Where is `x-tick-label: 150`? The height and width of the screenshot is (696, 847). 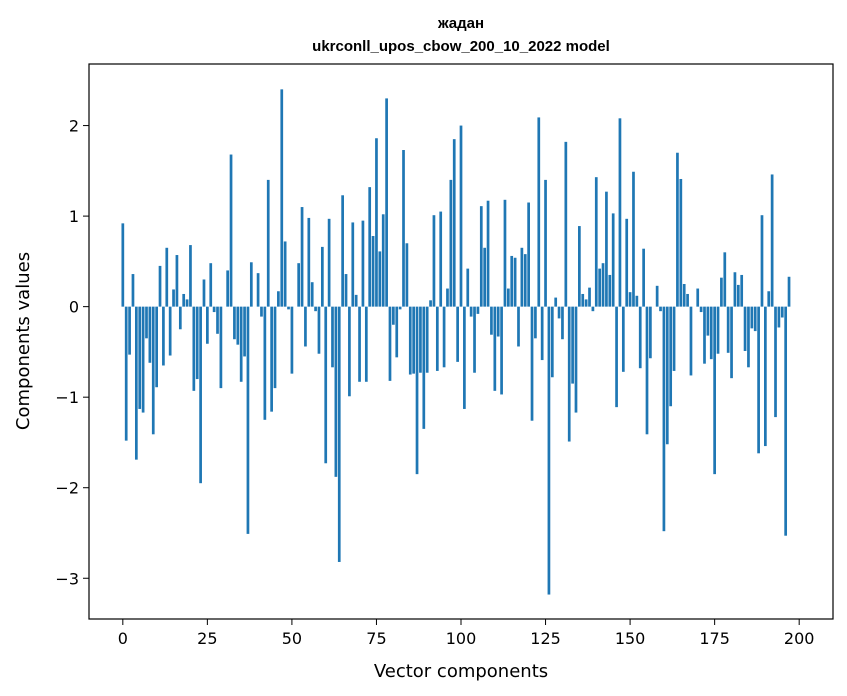
x-tick-label: 150 is located at coordinates (630, 638).